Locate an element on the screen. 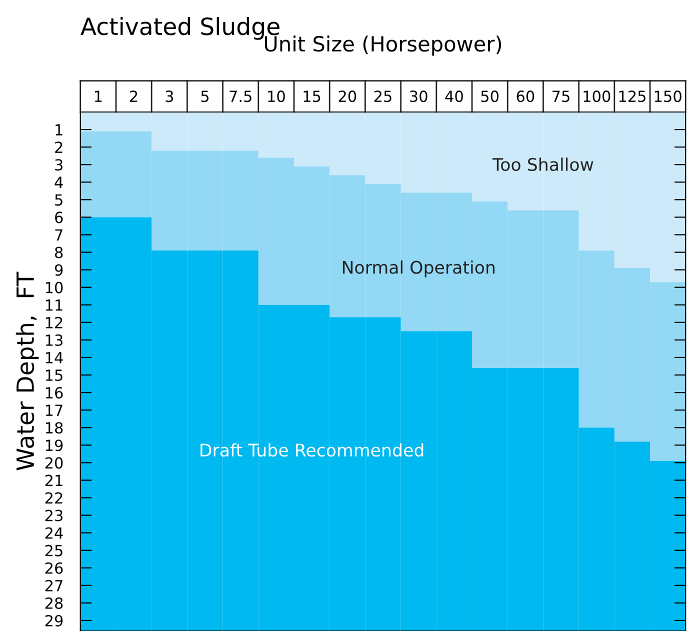  x-tick-label: 30 is located at coordinates (419, 96).